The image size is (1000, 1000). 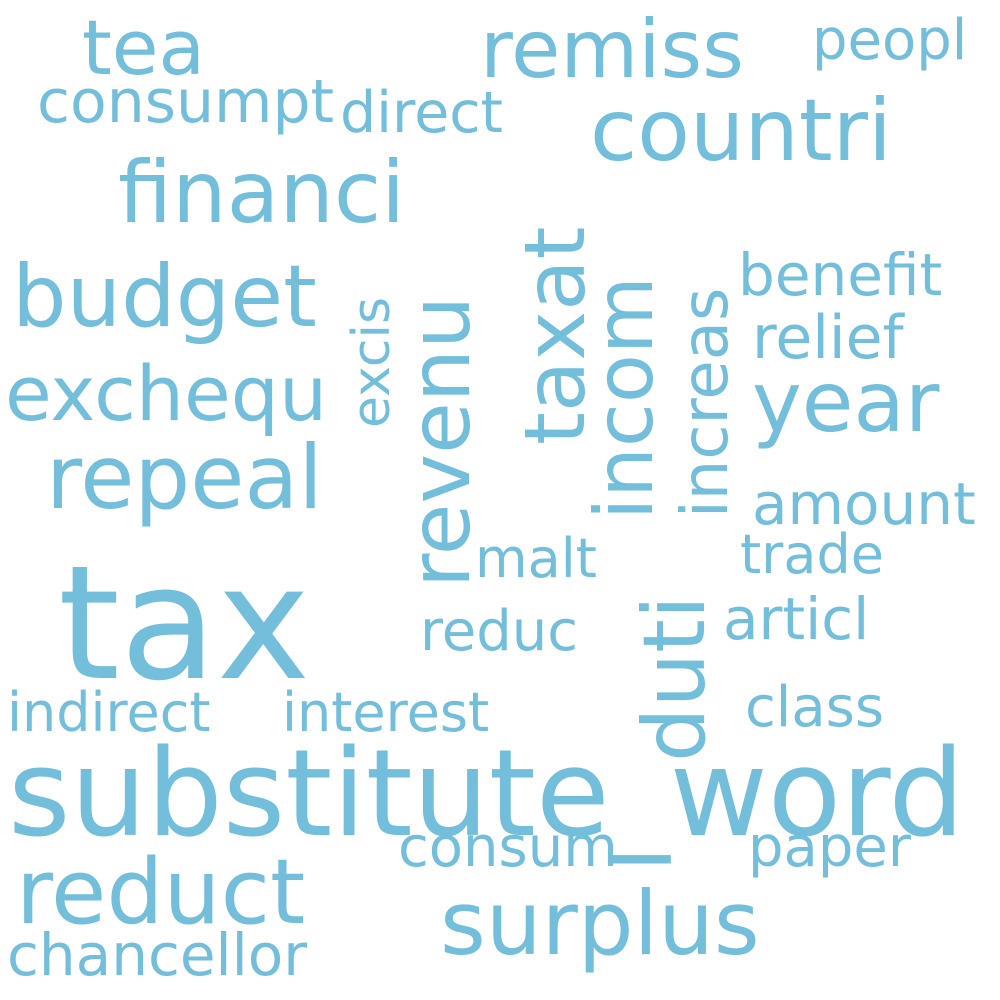 What do you see at coordinates (109, 712) in the screenshot?
I see `word-indirect: indirect` at bounding box center [109, 712].